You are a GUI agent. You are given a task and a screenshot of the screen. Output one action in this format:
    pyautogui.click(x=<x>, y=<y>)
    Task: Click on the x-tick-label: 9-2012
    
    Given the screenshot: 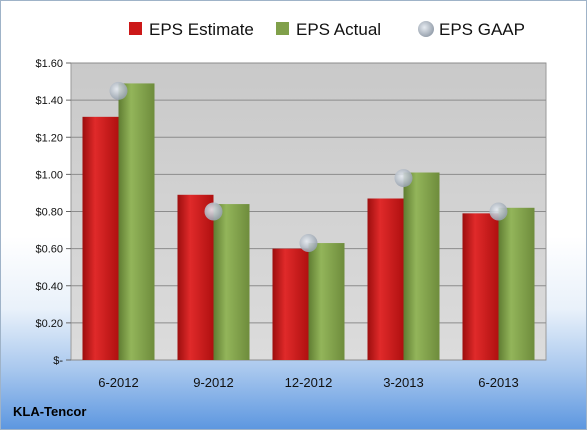 What is the action you would take?
    pyautogui.click(x=213, y=382)
    